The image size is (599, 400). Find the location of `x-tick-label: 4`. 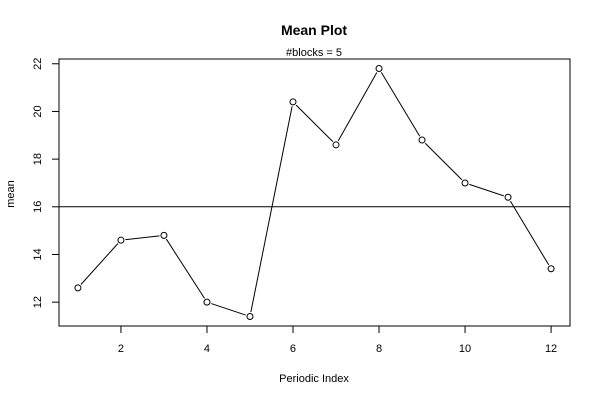

x-tick-label: 4 is located at coordinates (207, 349).